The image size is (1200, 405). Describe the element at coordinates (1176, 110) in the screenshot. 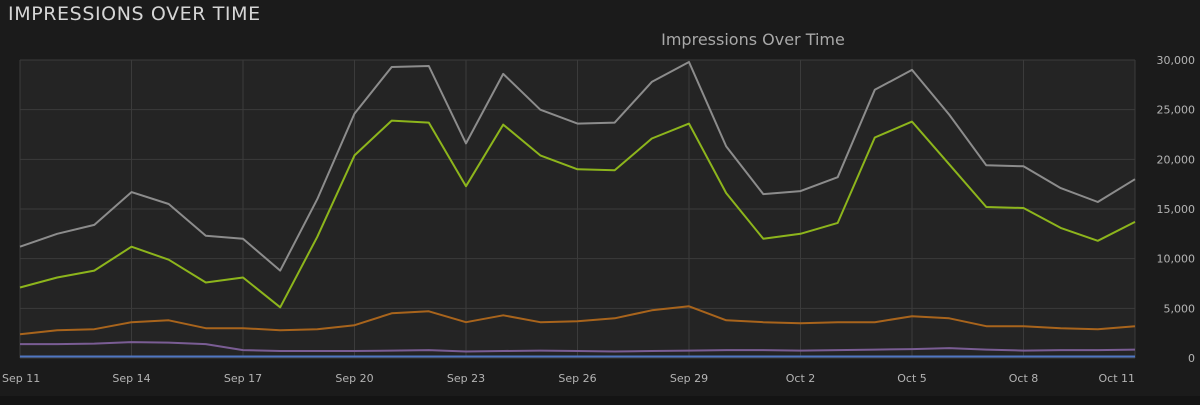

I see `y-tick-label: 25,000` at that location.